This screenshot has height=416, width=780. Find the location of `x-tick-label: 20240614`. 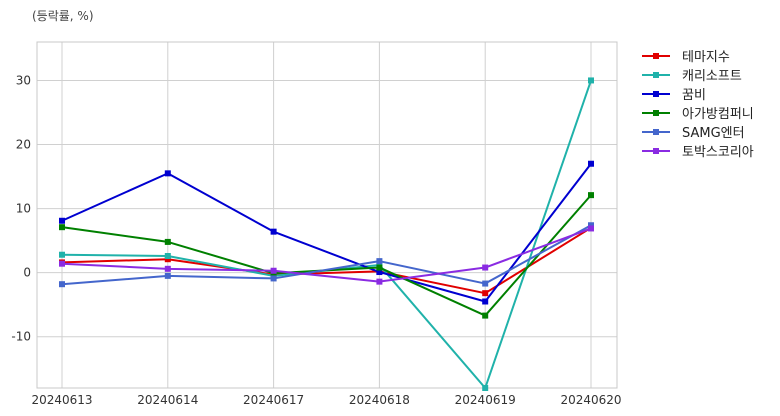

x-tick-label: 20240614 is located at coordinates (167, 400).